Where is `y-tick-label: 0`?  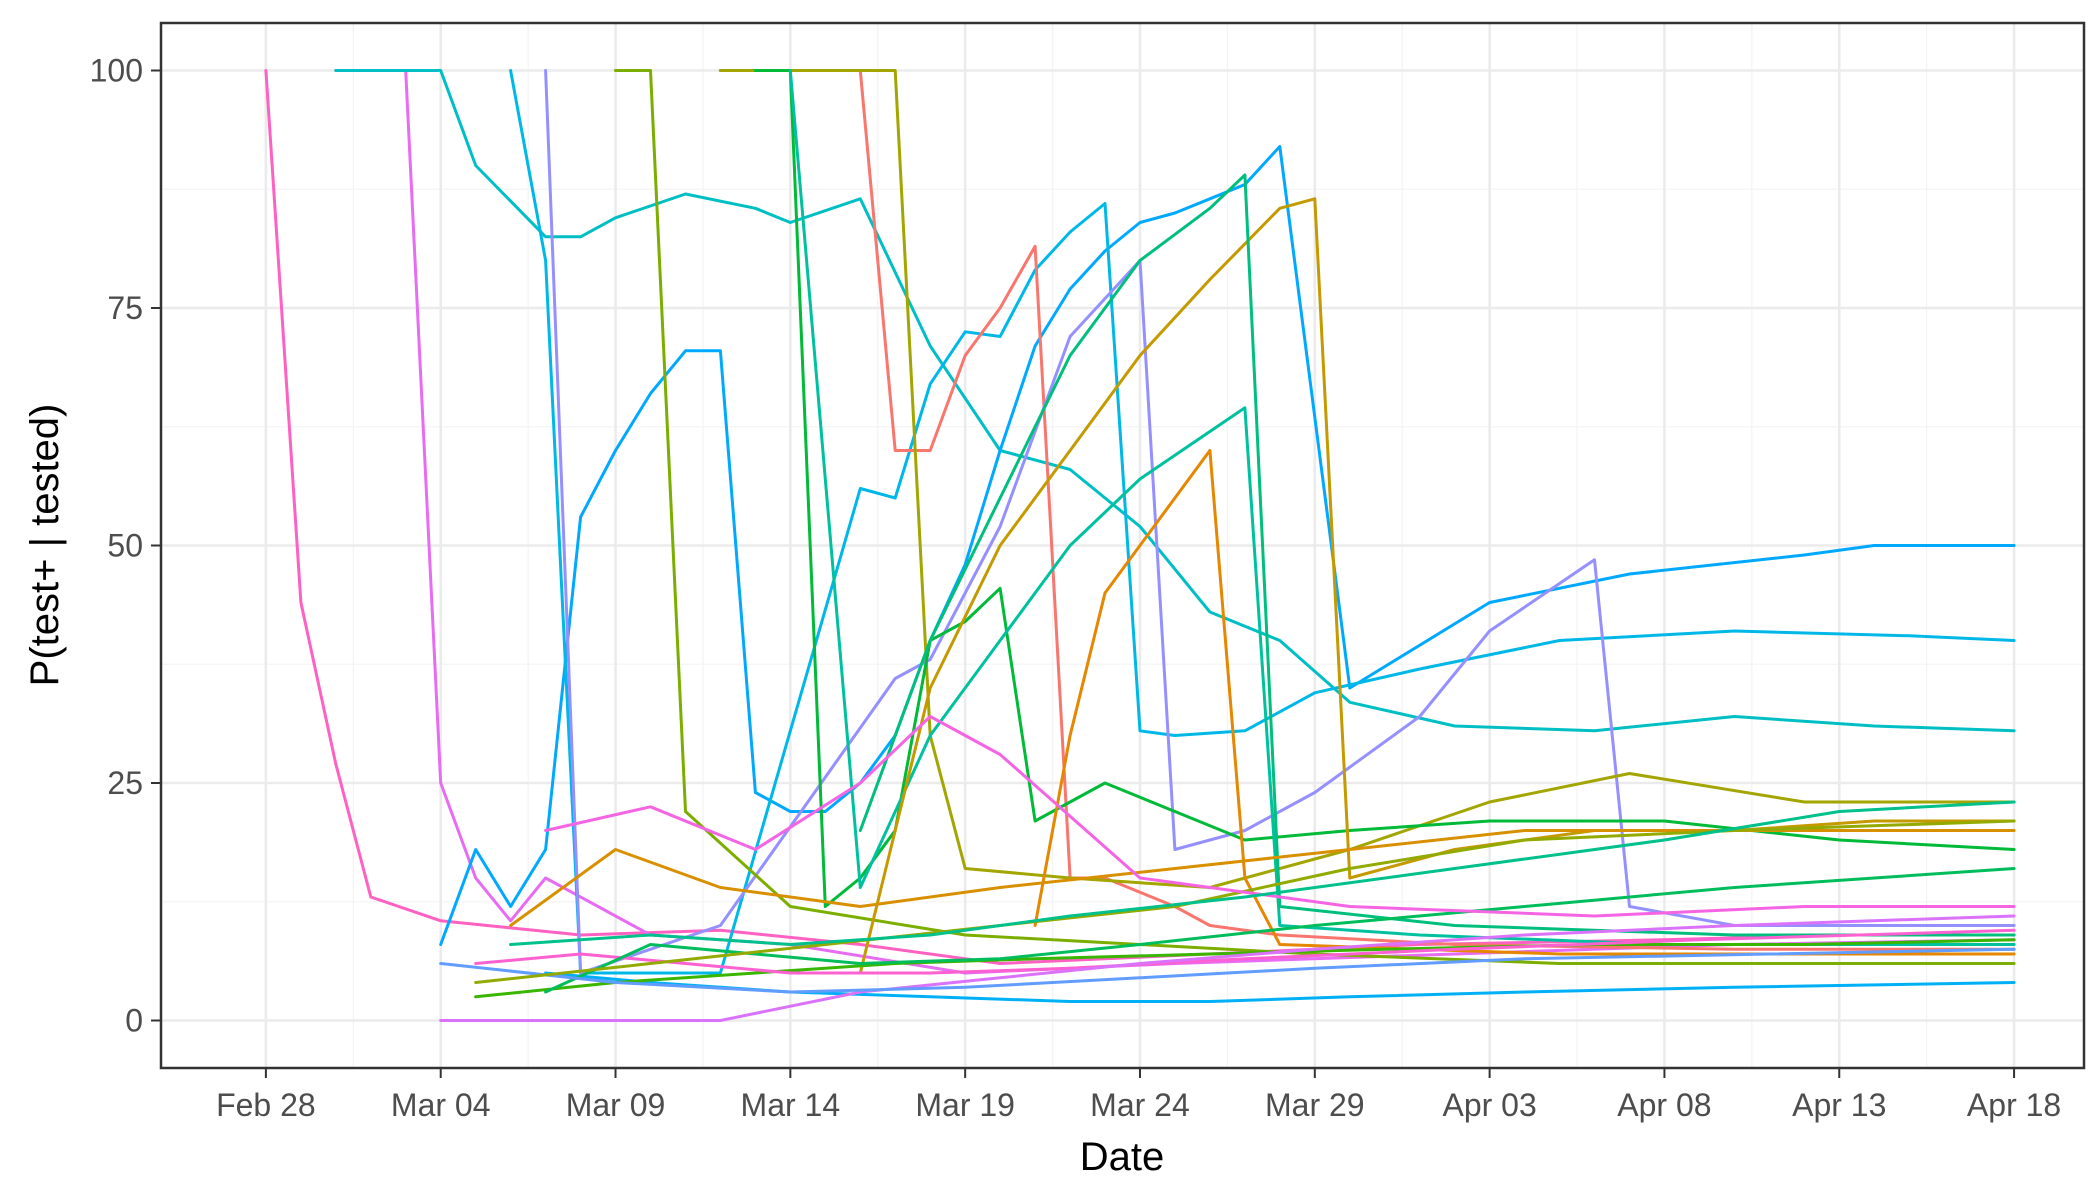
y-tick-label: 0 is located at coordinates (134, 1021).